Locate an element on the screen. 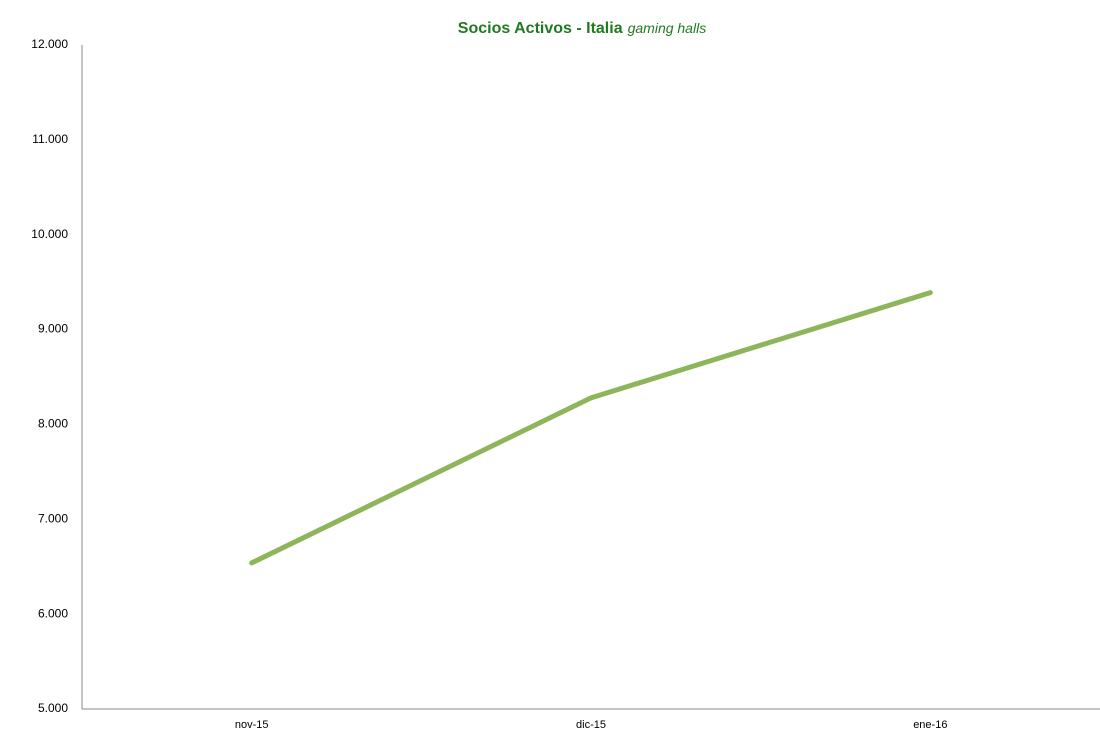 Image resolution: width=1100 pixels, height=744 pixels. y-tick-label: 11.000 is located at coordinates (50, 139).